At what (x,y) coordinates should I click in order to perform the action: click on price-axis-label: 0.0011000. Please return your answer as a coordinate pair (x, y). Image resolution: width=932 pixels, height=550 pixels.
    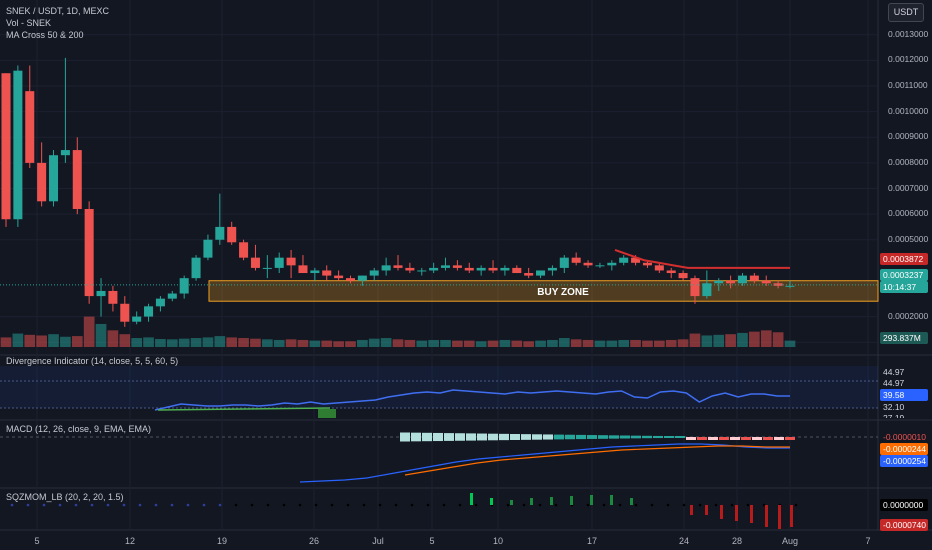
    Looking at the image, I should click on (908, 85).